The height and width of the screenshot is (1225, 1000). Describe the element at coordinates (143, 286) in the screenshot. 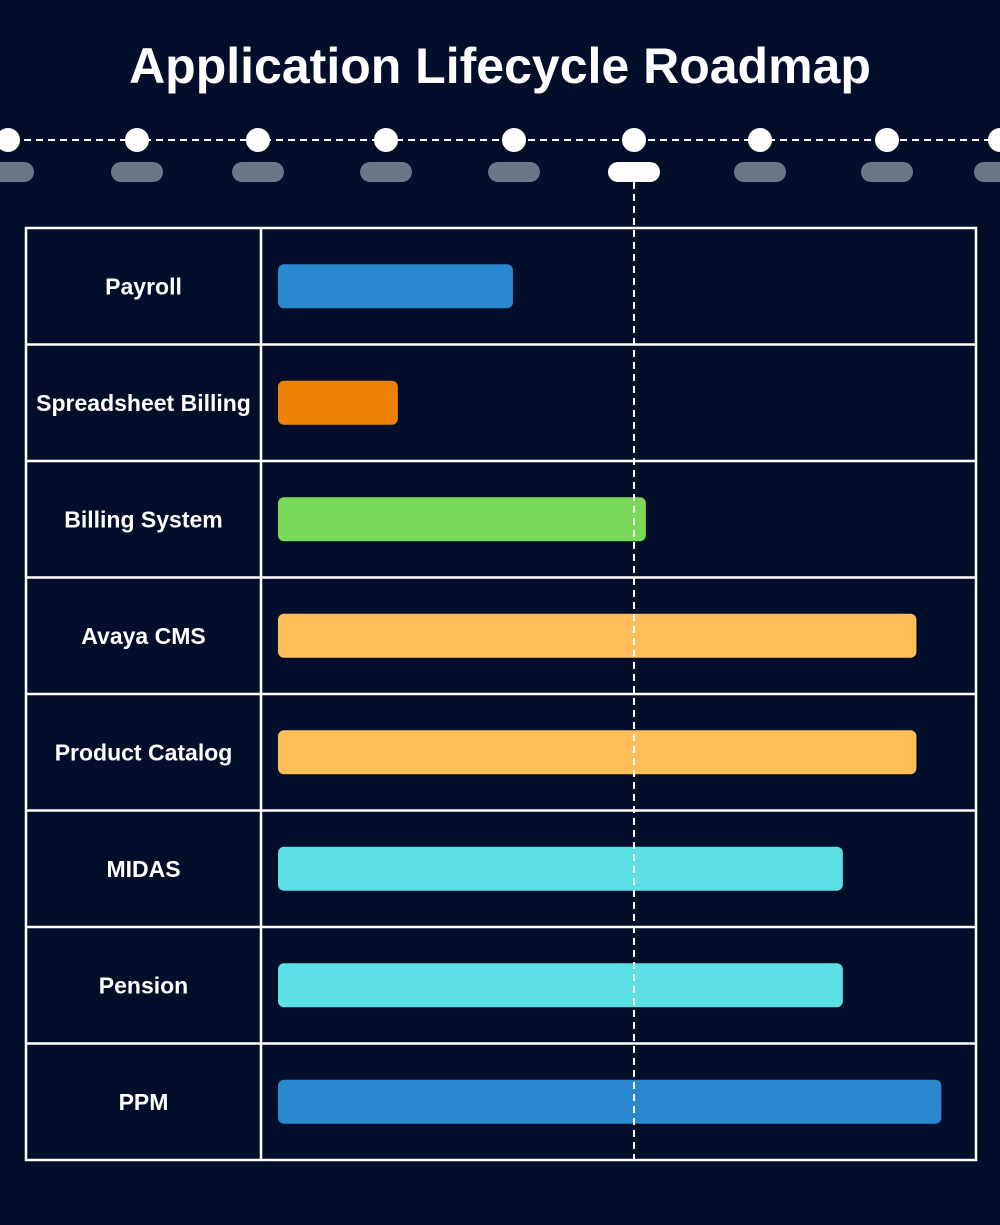

I see `row-label: Payroll` at that location.